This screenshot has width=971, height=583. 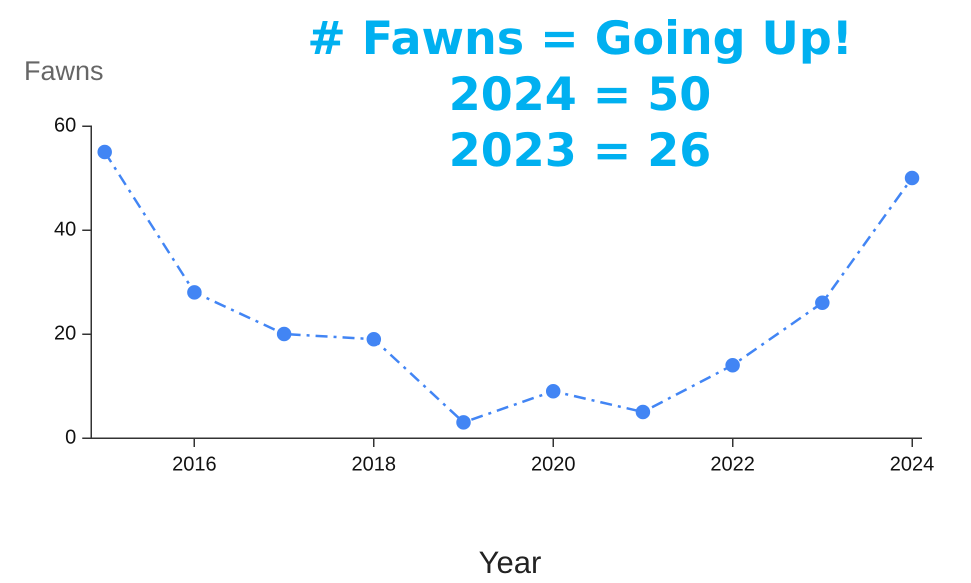 What do you see at coordinates (194, 465) in the screenshot?
I see `x-tick-label: 2016` at bounding box center [194, 465].